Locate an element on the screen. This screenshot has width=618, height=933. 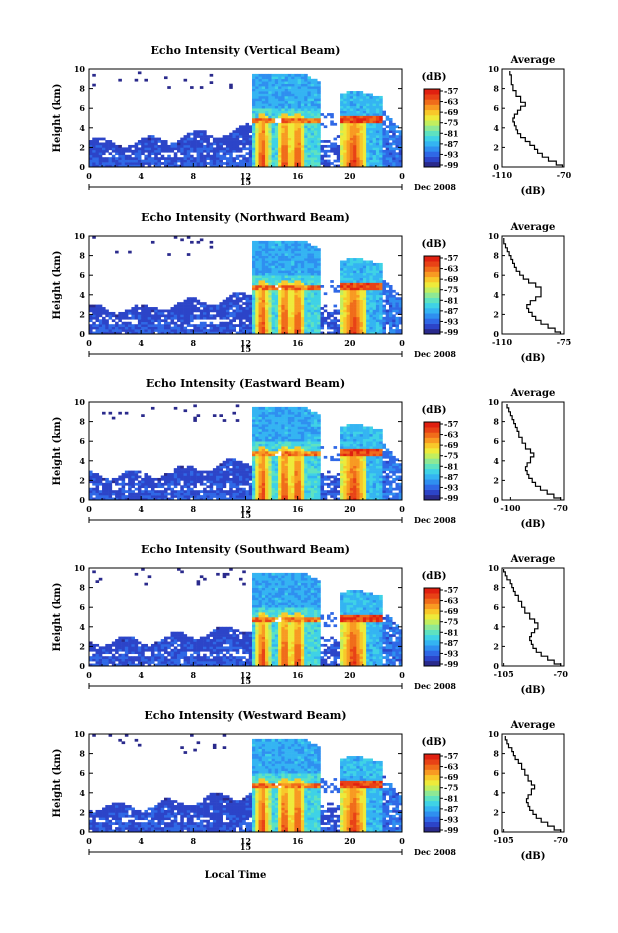
y-tick-label: 10 is located at coordinates (80, 236).